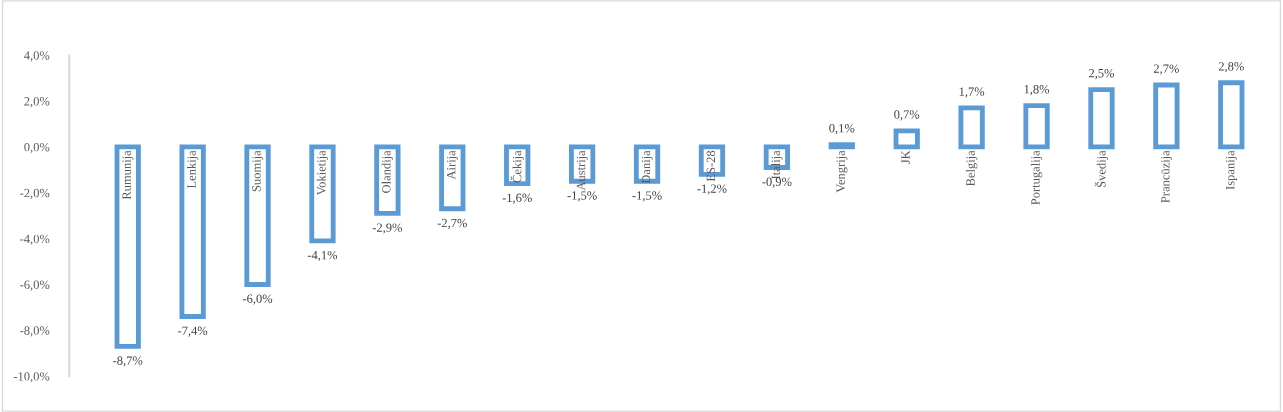  What do you see at coordinates (128, 361) in the screenshot?
I see `data-label: -8,7%` at bounding box center [128, 361].